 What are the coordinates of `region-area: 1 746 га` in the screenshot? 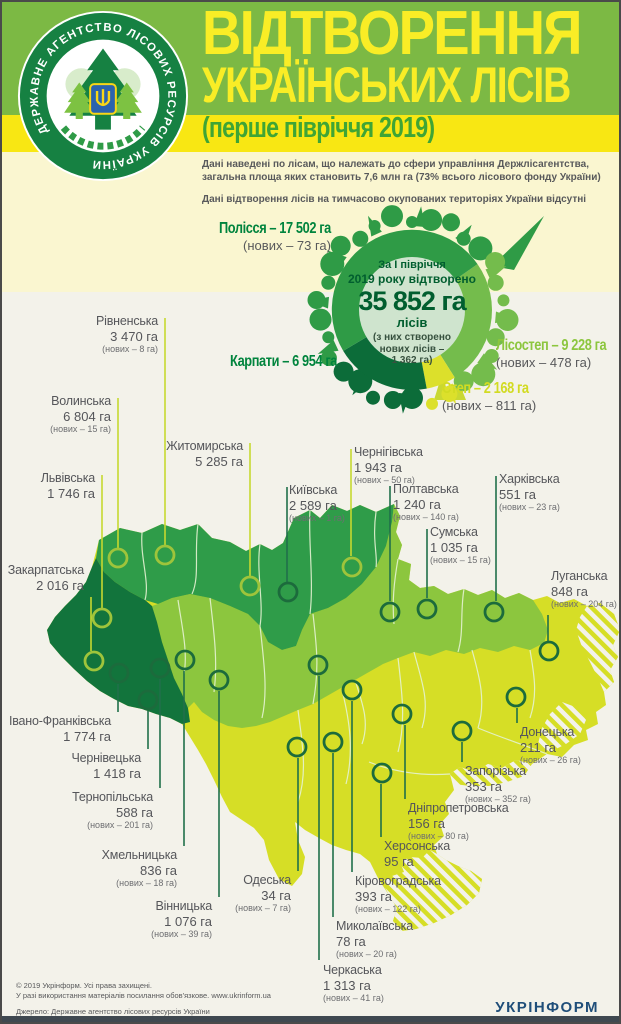 It's located at (71, 493).